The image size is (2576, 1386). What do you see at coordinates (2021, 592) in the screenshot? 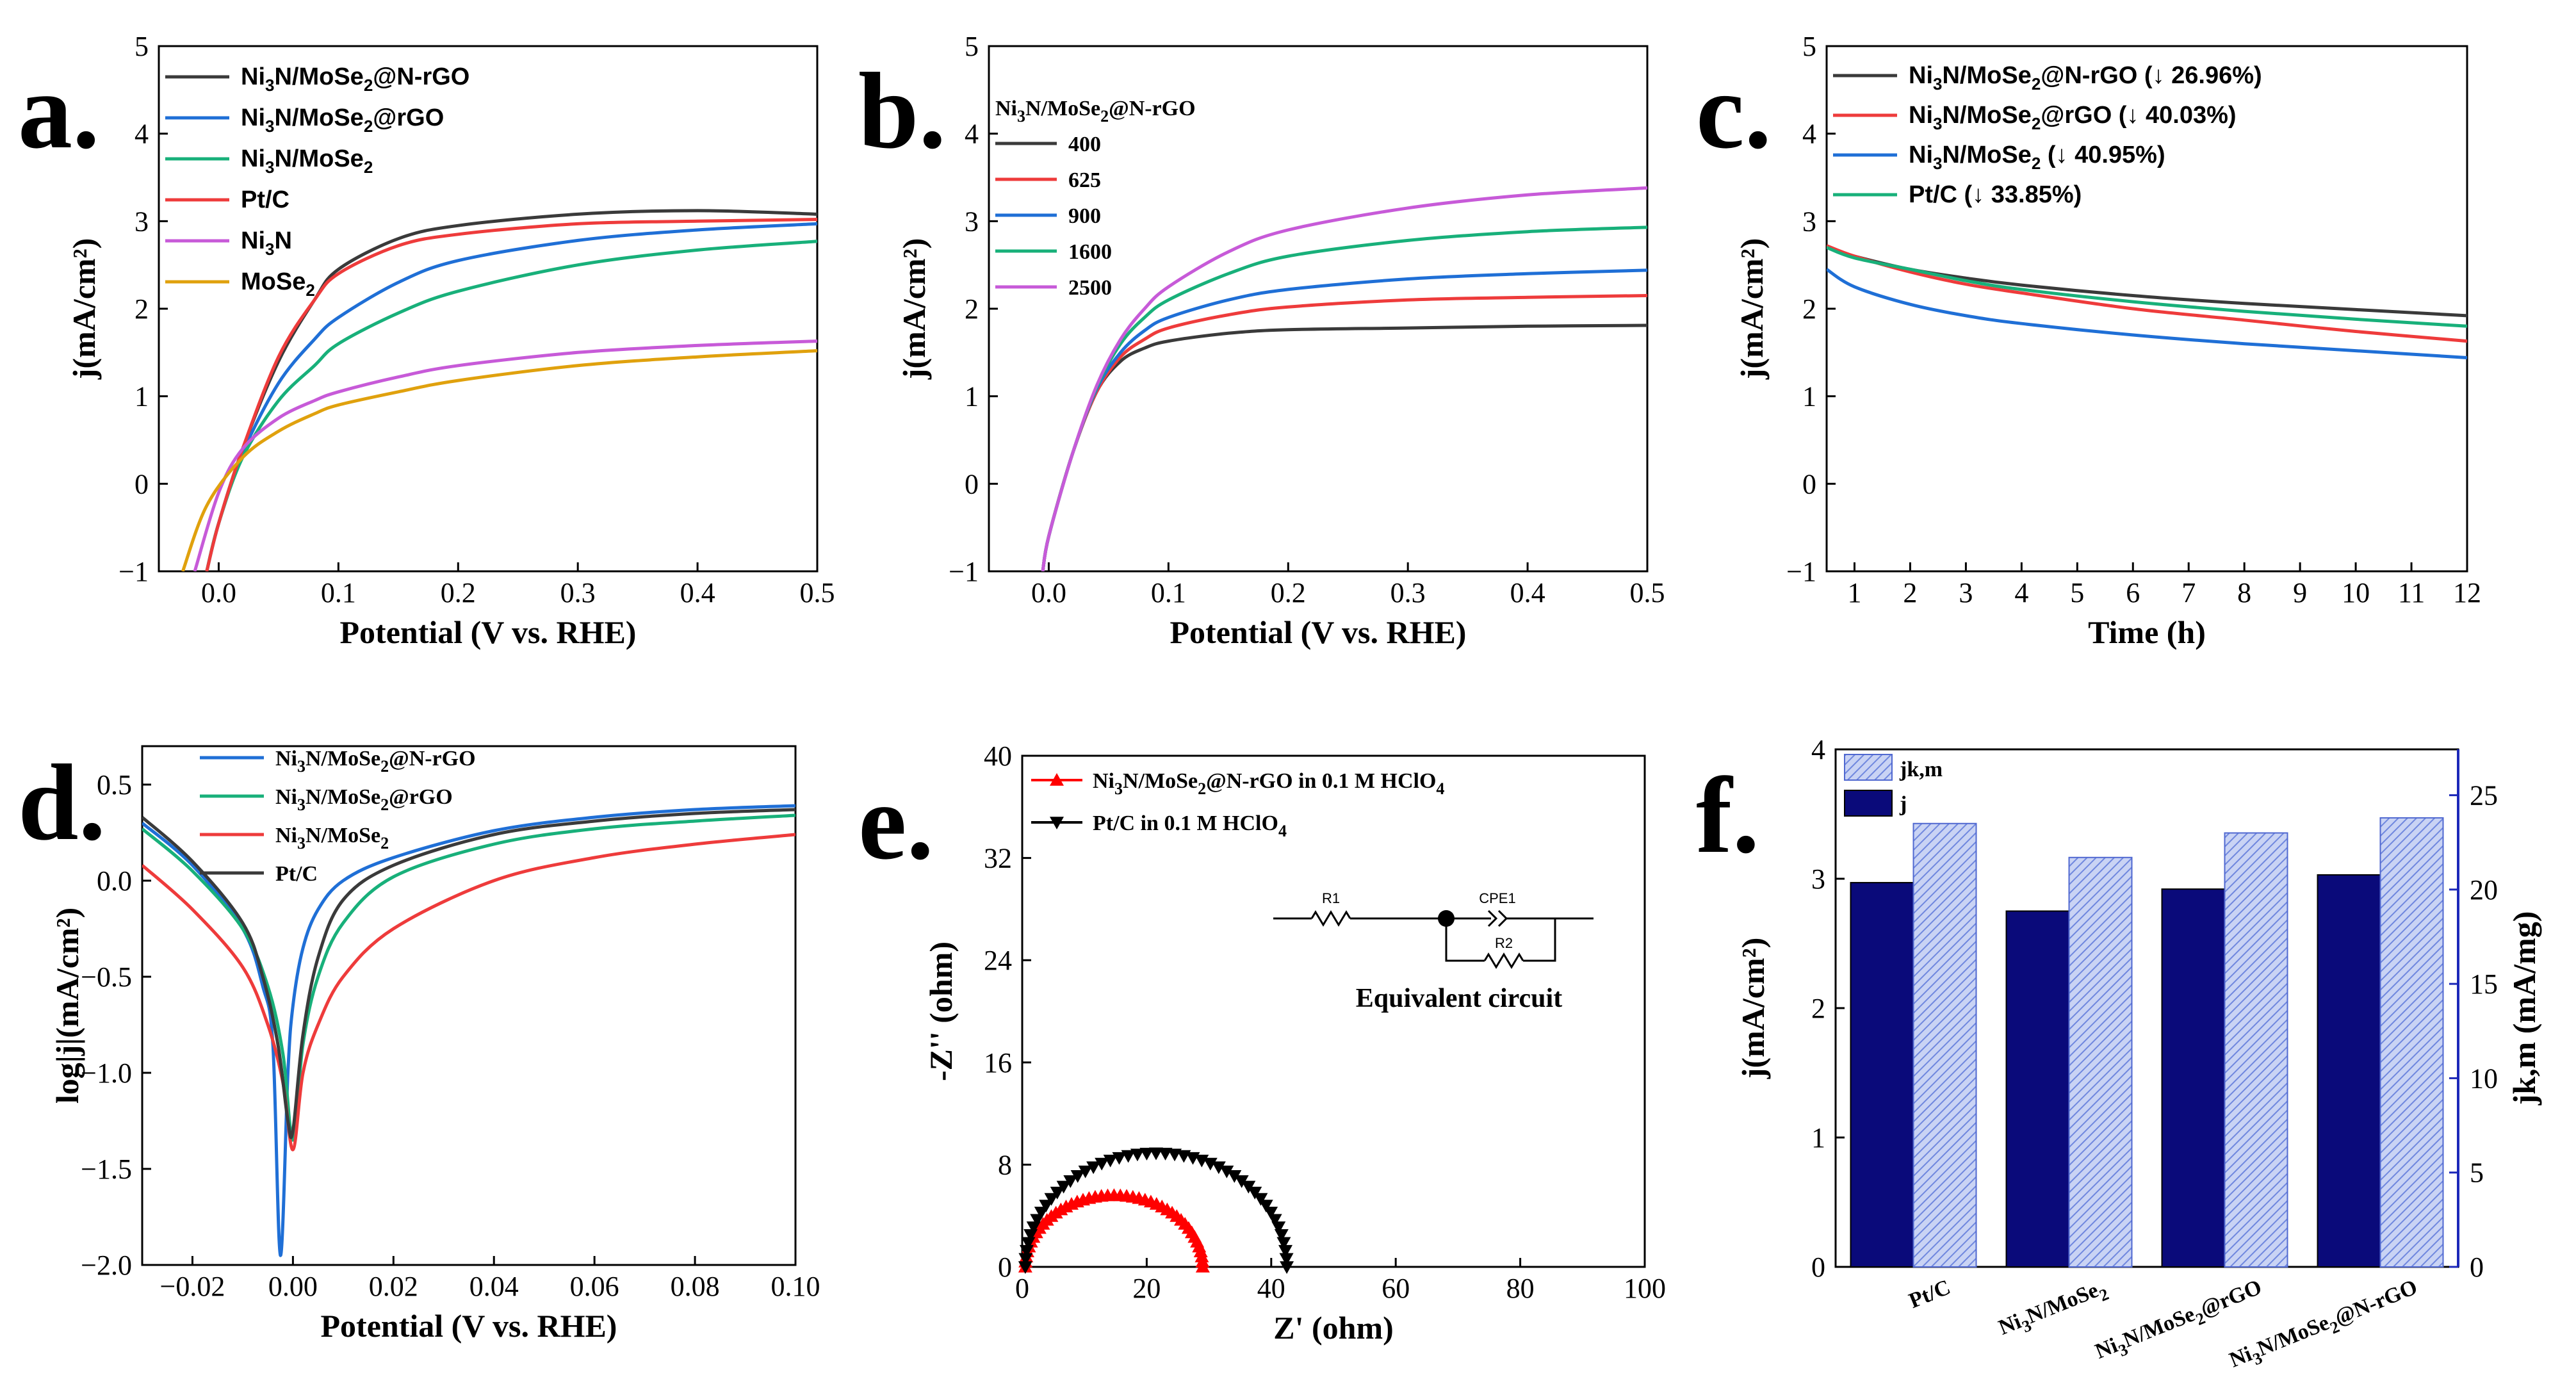
I see `x-tick-label: 4` at bounding box center [2021, 592].